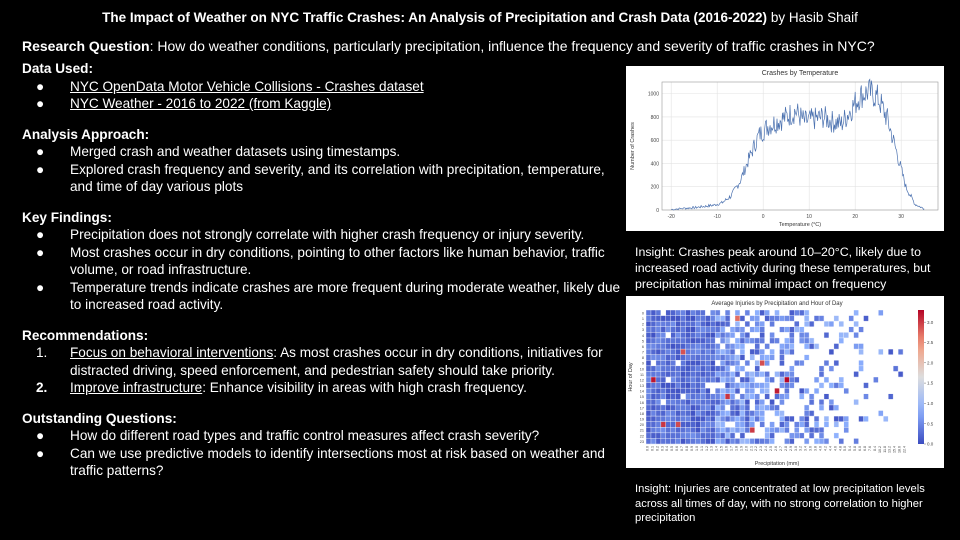 This screenshot has height=540, width=960. Describe the element at coordinates (642, 420) in the screenshot. I see `y-tick-label: 19` at that location.